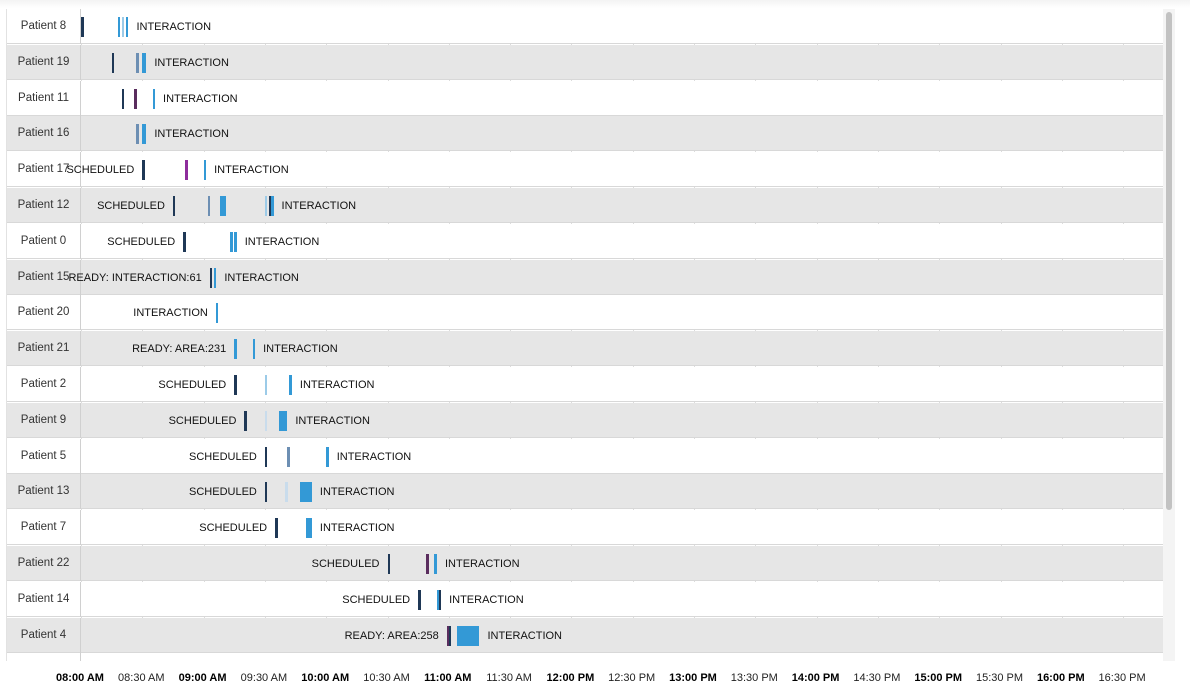 The image size is (1190, 688). Describe the element at coordinates (44, 635) in the screenshot. I see `row-label: Patient 4` at that location.